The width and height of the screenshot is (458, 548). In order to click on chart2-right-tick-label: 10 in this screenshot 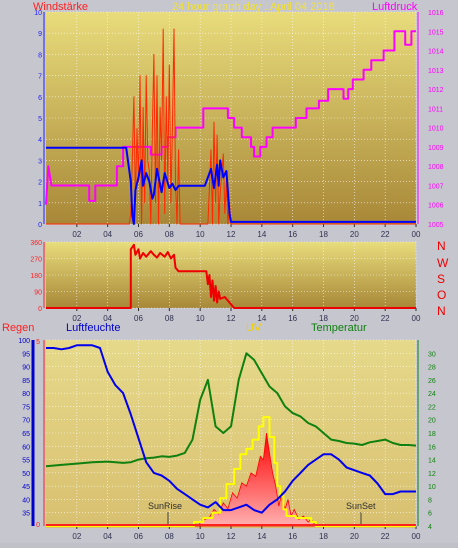, I will do `click(432, 487)`.